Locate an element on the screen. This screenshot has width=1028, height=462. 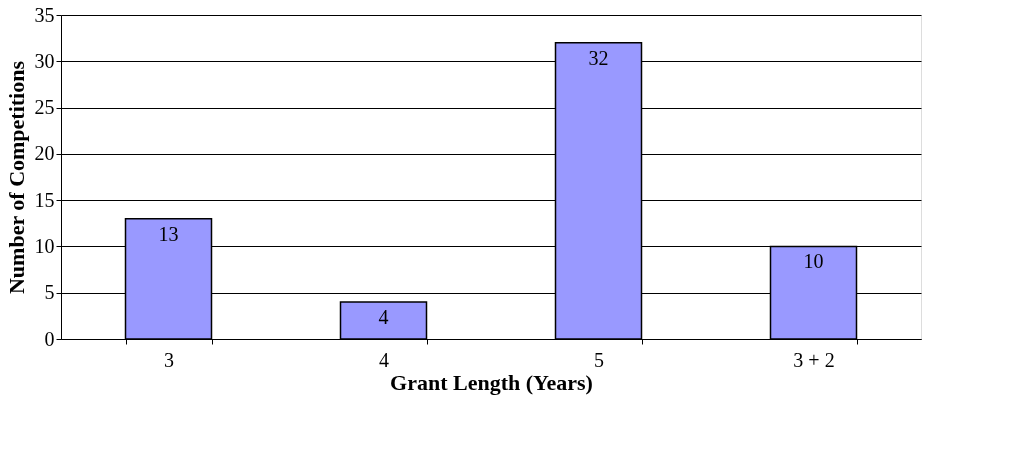
data-label: 10 is located at coordinates (813, 261).